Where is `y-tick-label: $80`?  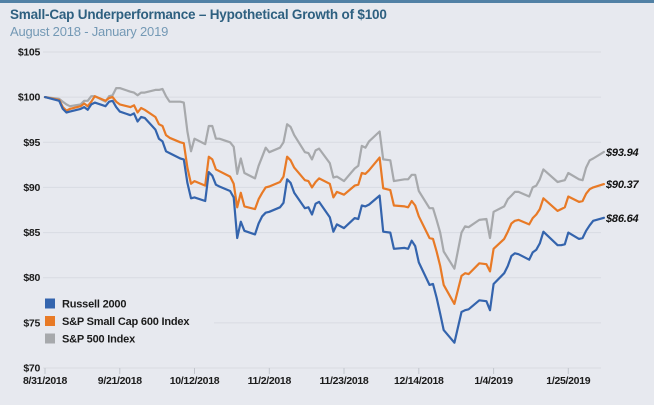
y-tick-label: $80 is located at coordinates (31, 278).